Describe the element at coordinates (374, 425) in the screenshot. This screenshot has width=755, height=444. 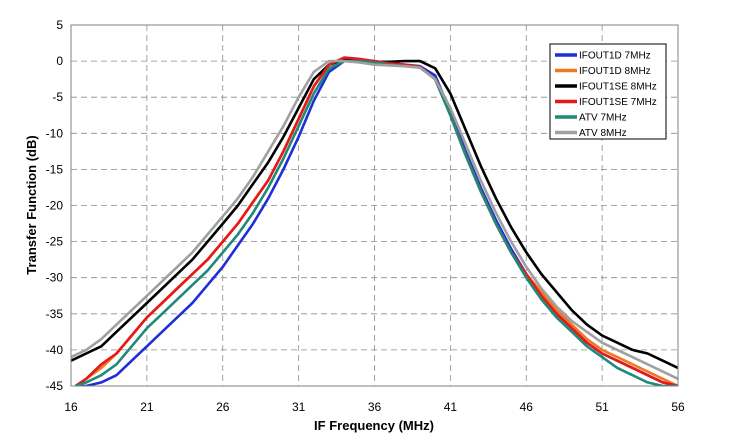
I see `x-axis-title: IF Frequency (MHz)` at that location.